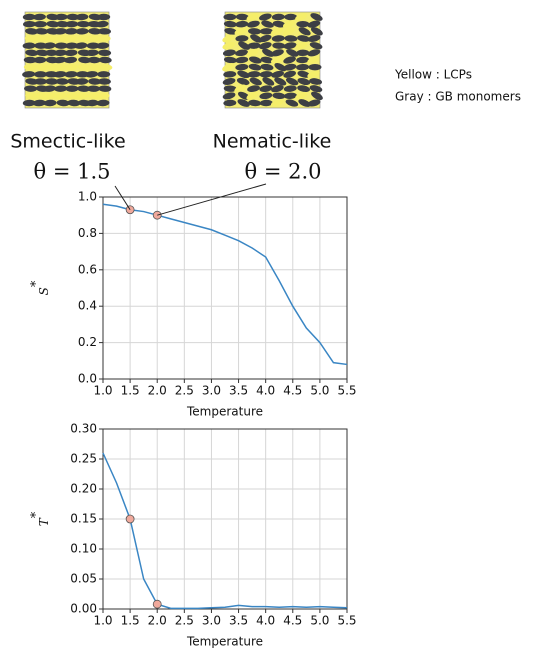  I want to click on leader-line, so click(212, 199).